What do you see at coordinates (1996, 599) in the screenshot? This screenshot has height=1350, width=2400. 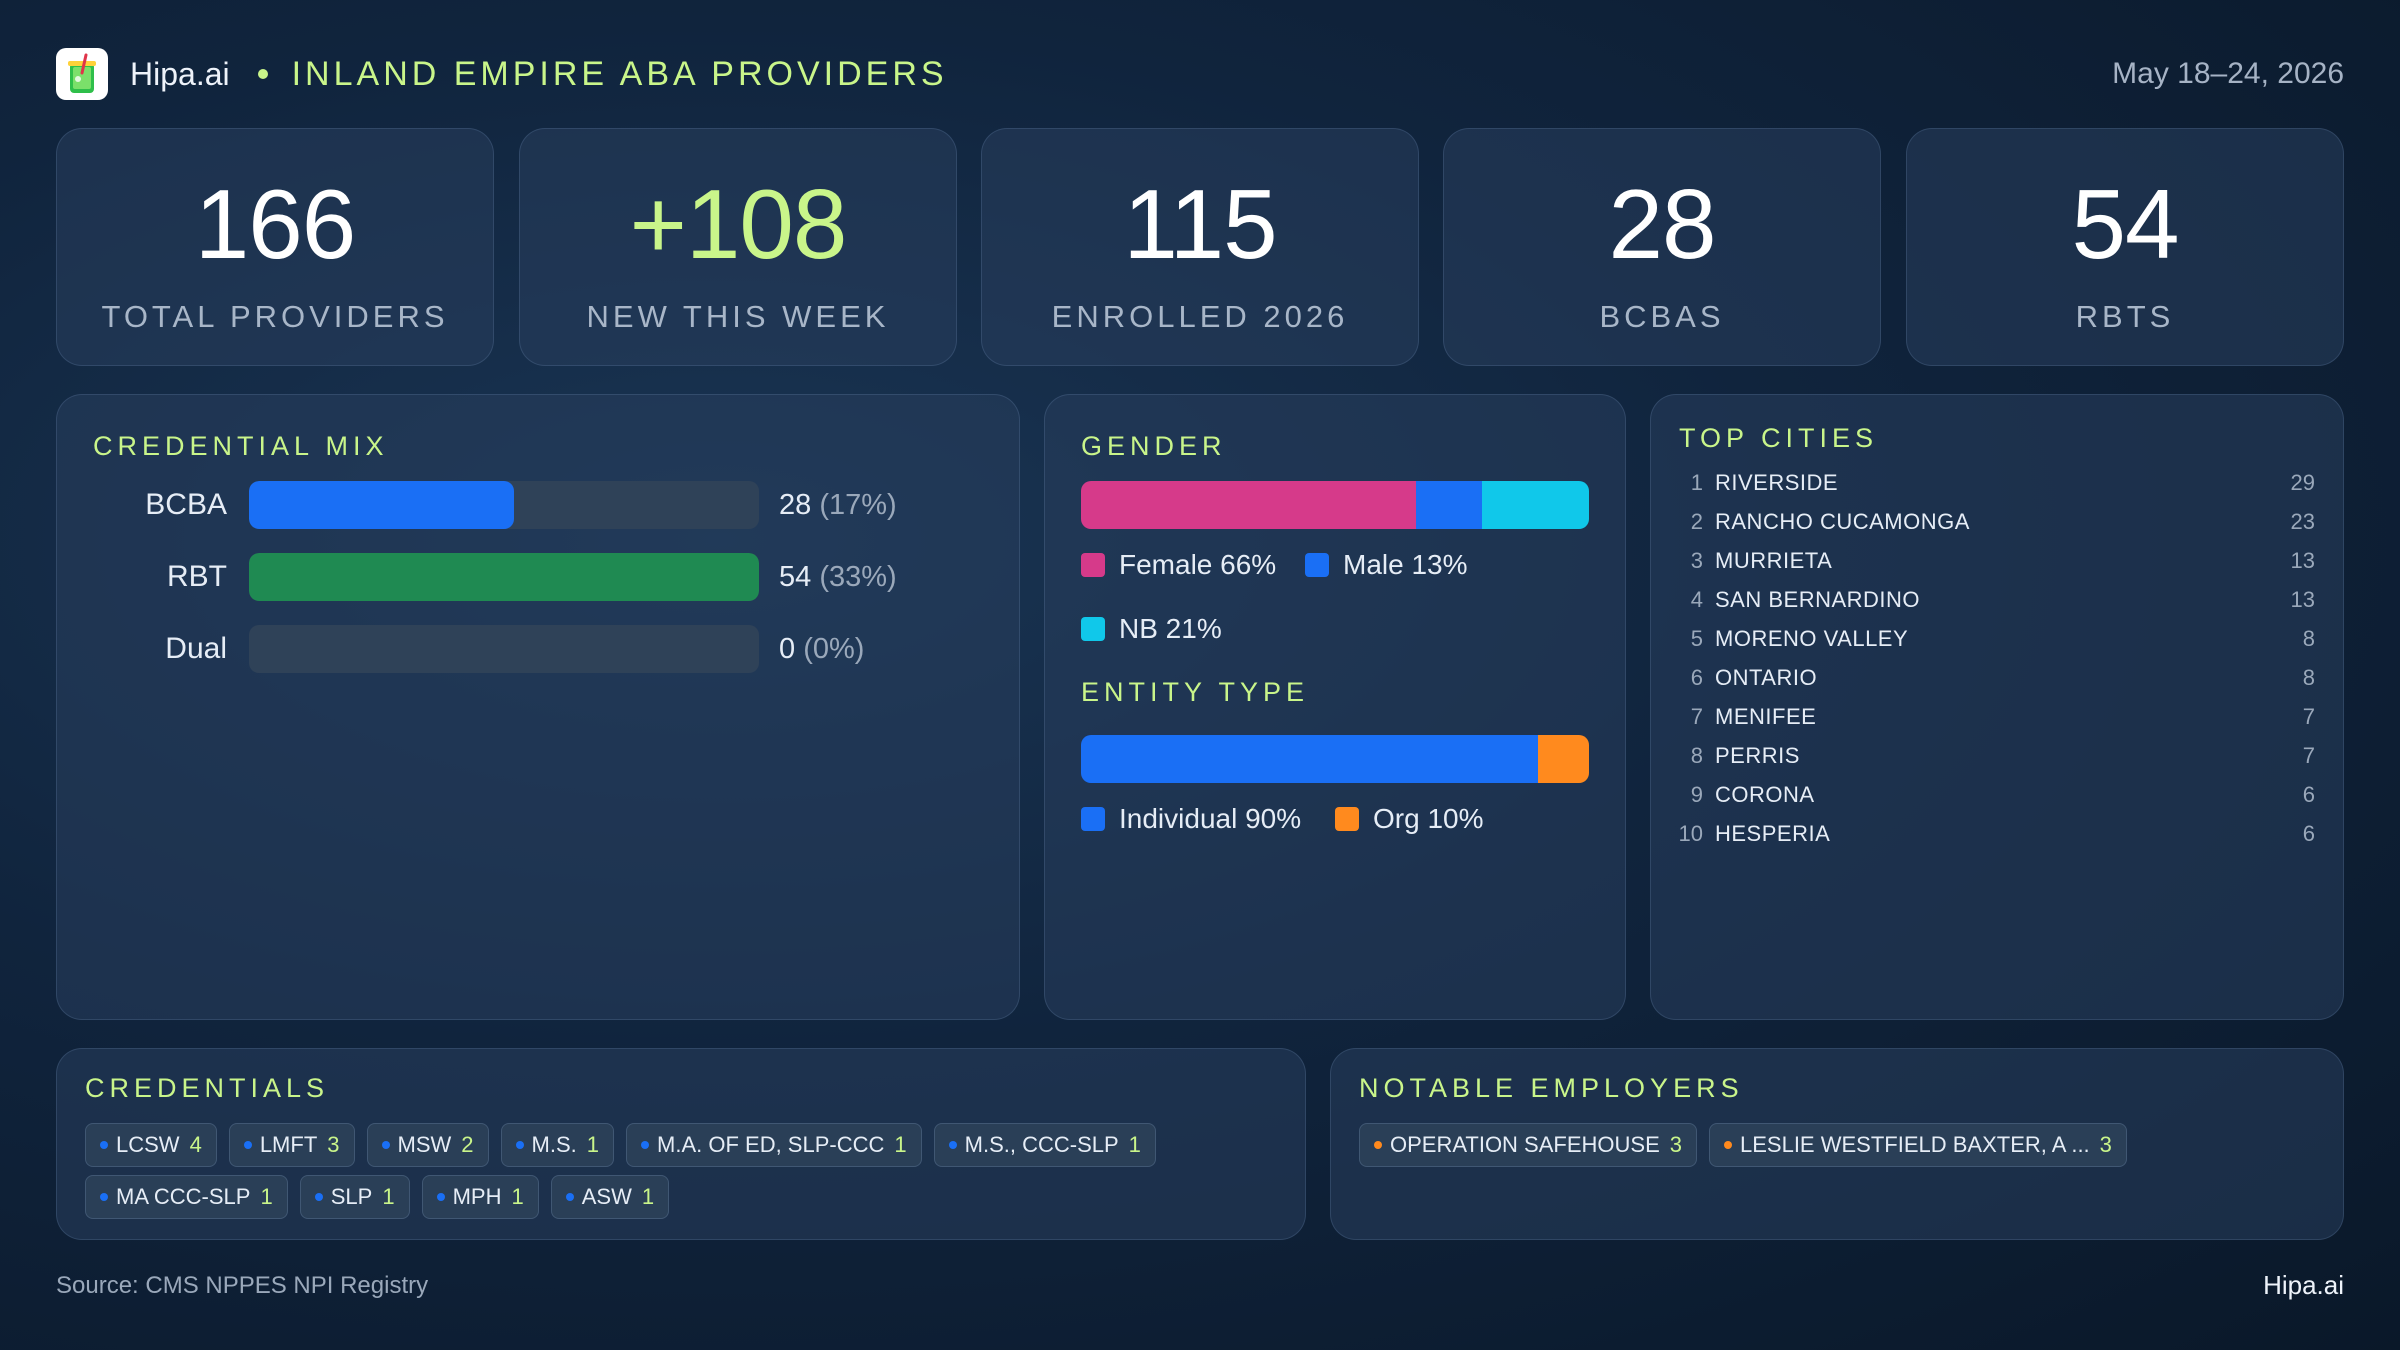 I see `city-row: 4 SAN BERNARDINO 13` at bounding box center [1996, 599].